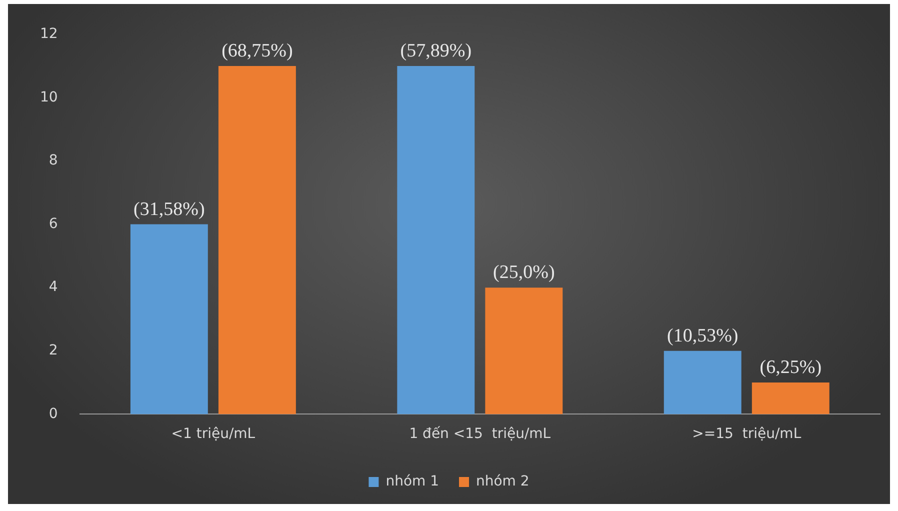 The height and width of the screenshot is (511, 898). Describe the element at coordinates (53, 414) in the screenshot. I see `y-tick-label: 0` at that location.